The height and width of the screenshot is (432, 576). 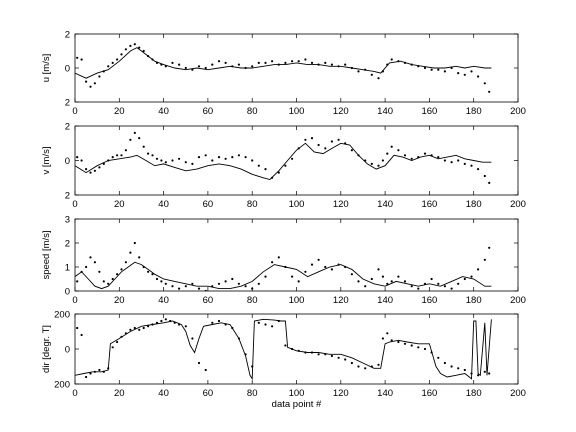 I want to click on x-tick-label: 180, so click(x=474, y=393).